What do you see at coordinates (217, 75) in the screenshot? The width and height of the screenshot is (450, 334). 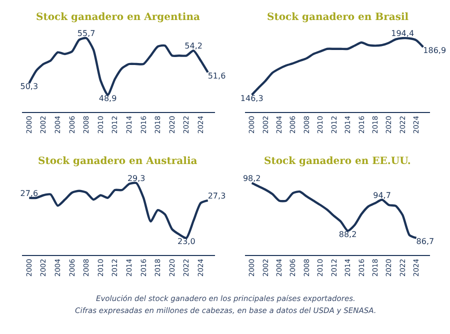 I see `data-label: 51,6` at bounding box center [217, 75].